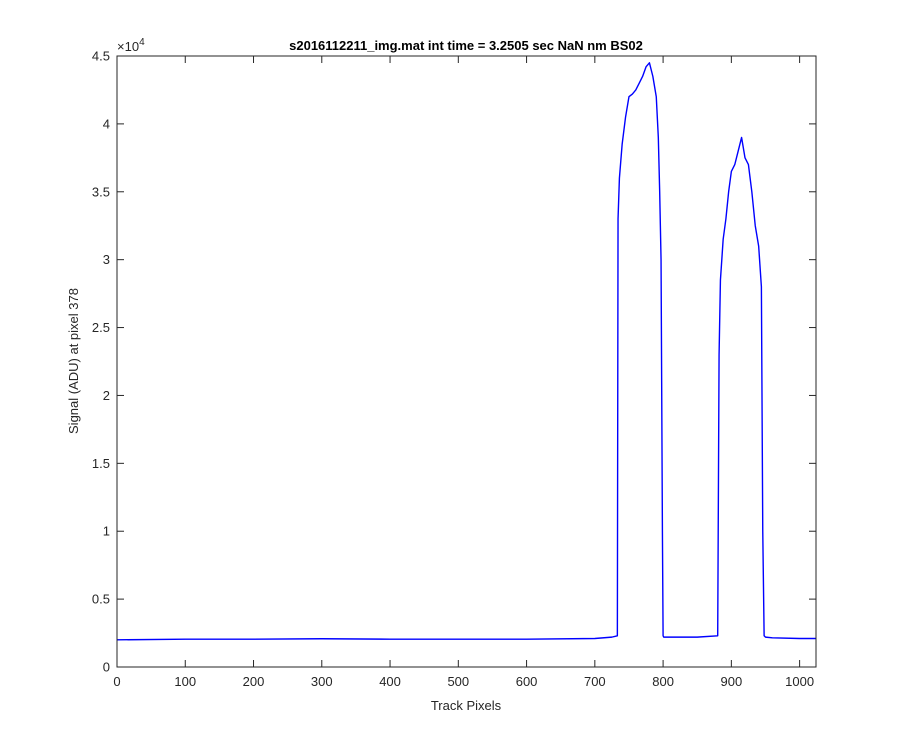 Image resolution: width=900 pixels, height=755 pixels. What do you see at coordinates (101, 599) in the screenshot?
I see `y-tick-label: 0.5` at bounding box center [101, 599].